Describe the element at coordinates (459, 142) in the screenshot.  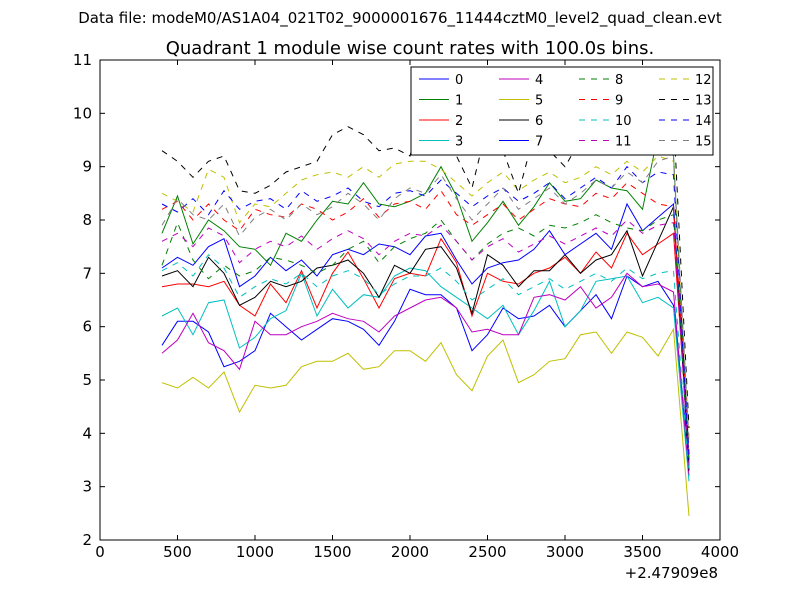
I see `legend-label-3: 3` at that location.